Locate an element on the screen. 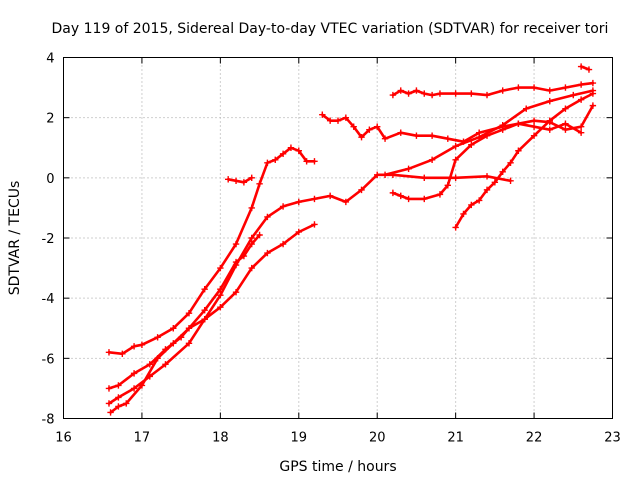 This screenshot has height=480, width=640. x-tick-label: 17 is located at coordinates (142, 438).